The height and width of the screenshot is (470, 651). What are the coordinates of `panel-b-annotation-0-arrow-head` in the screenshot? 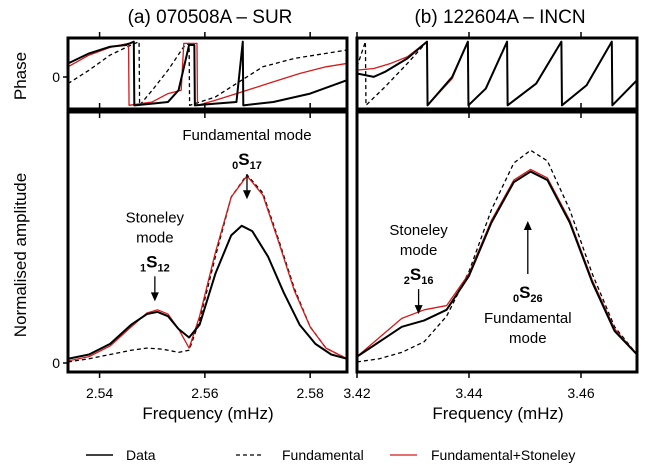 It's located at (418, 310).